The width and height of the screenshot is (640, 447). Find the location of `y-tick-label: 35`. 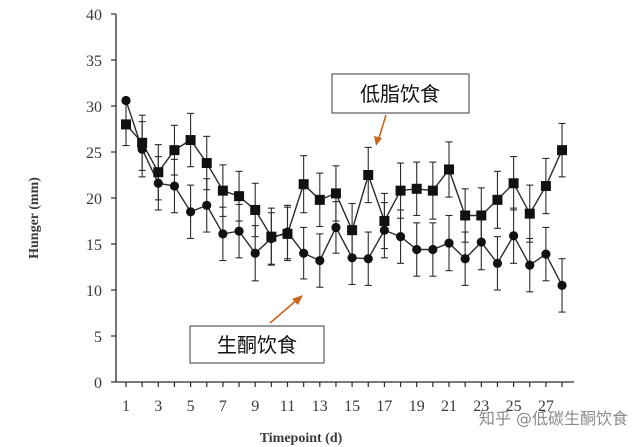

y-tick-label: 35 is located at coordinates (94, 61).